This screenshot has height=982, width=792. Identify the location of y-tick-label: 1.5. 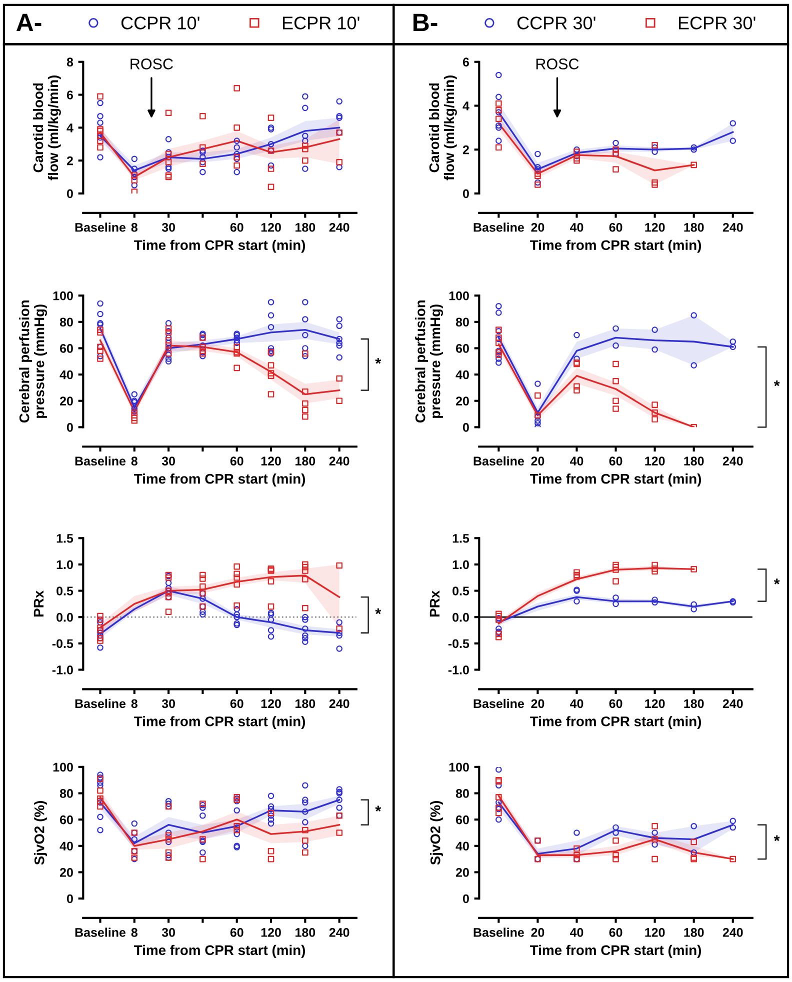
(461, 538).